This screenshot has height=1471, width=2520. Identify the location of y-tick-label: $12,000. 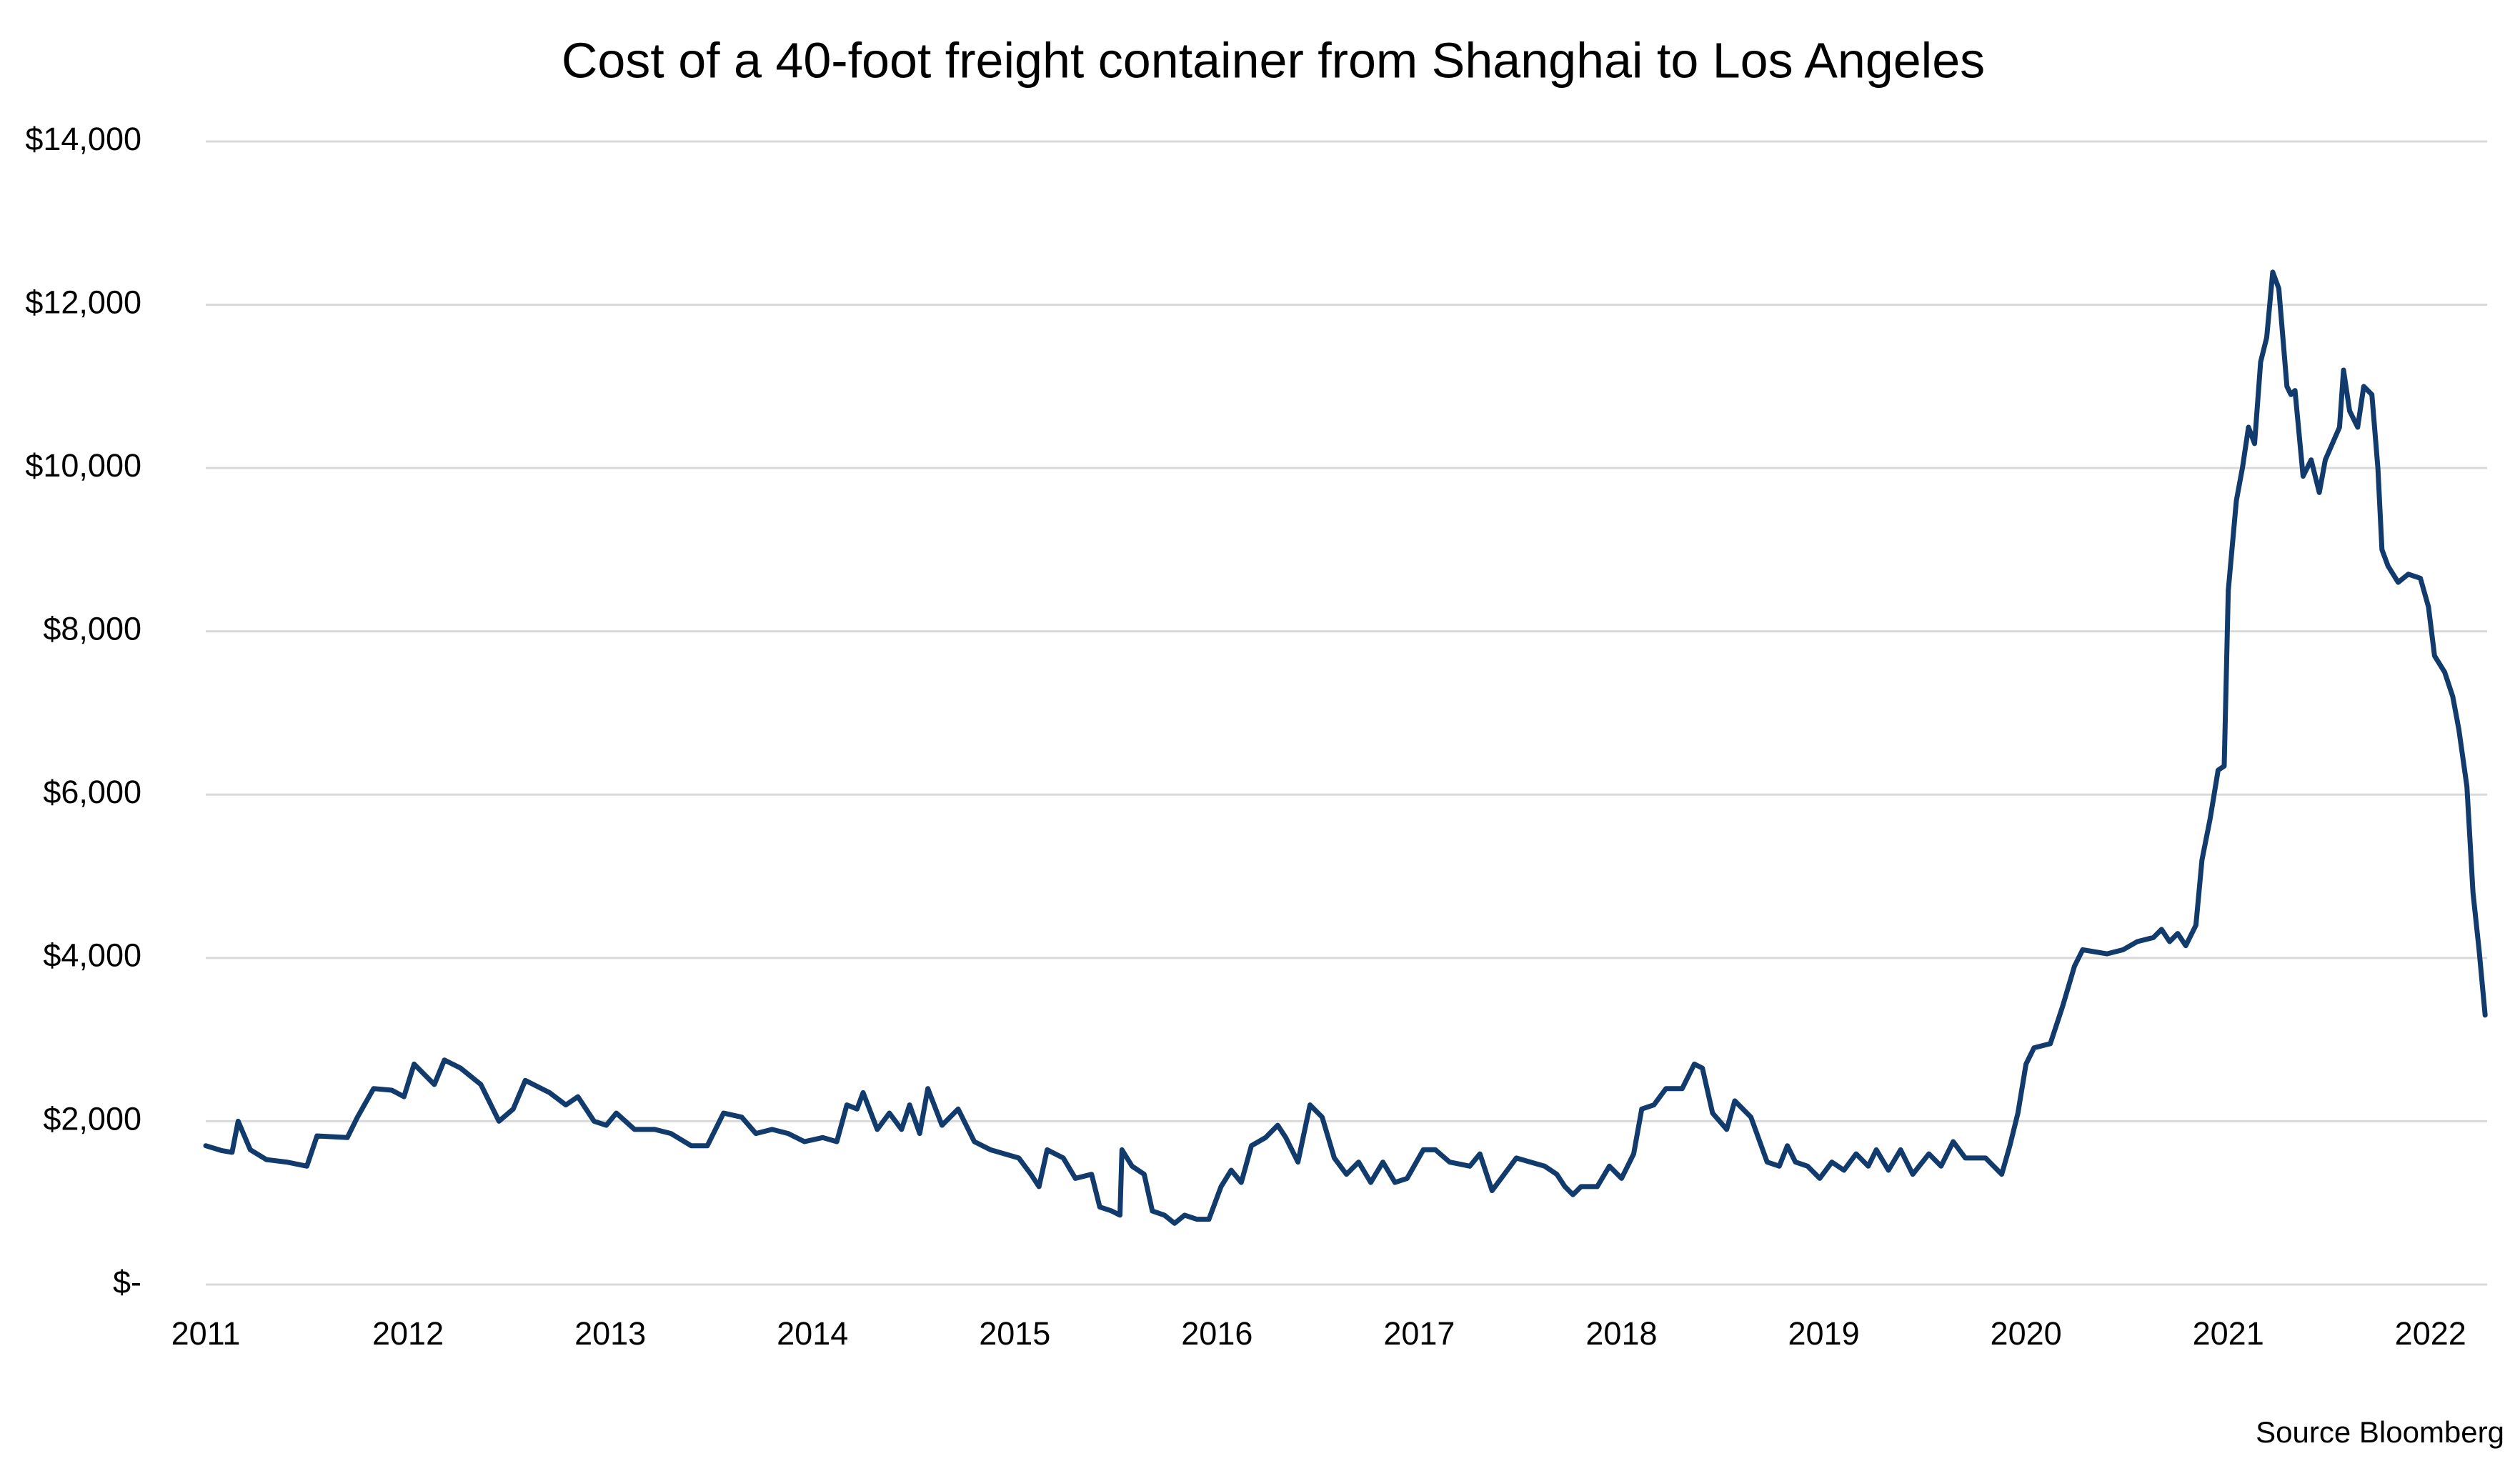
(83, 302).